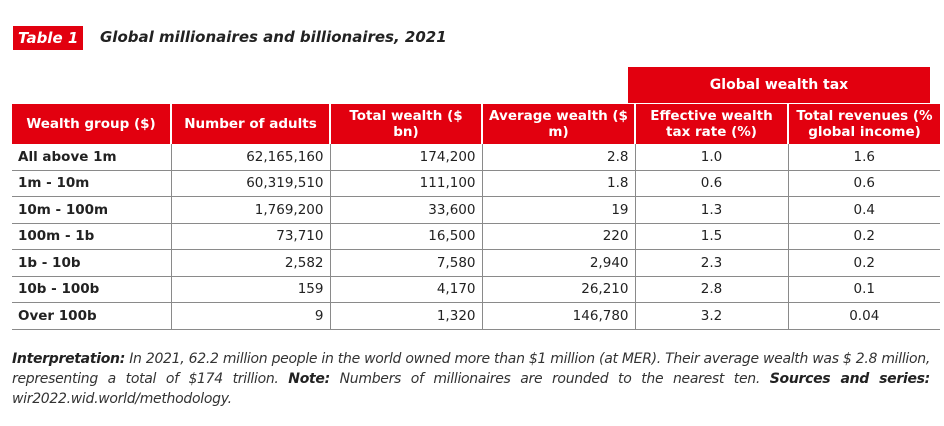 The width and height of the screenshot is (944, 426). Describe the element at coordinates (558, 236) in the screenshot. I see `cell-average-wealth: 220` at that location.